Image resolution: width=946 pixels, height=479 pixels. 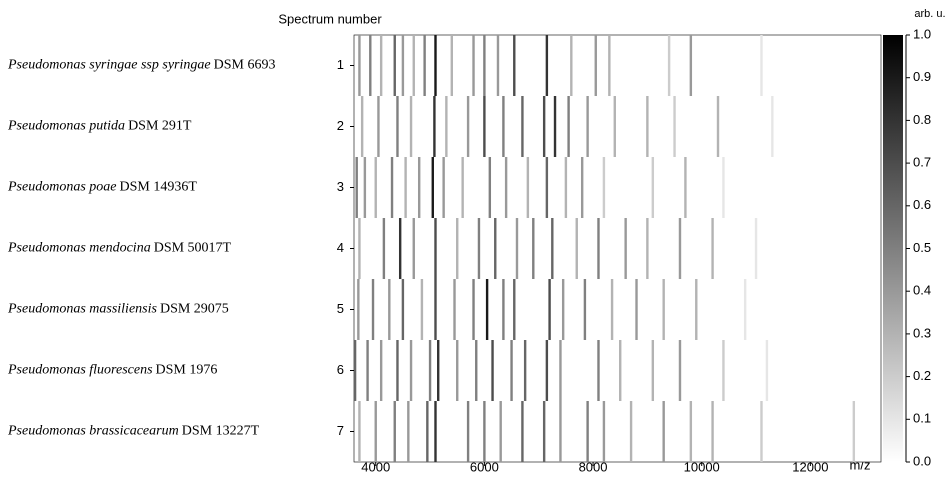 I want to click on colorbar-tick-label: 0.4, so click(x=922, y=290).